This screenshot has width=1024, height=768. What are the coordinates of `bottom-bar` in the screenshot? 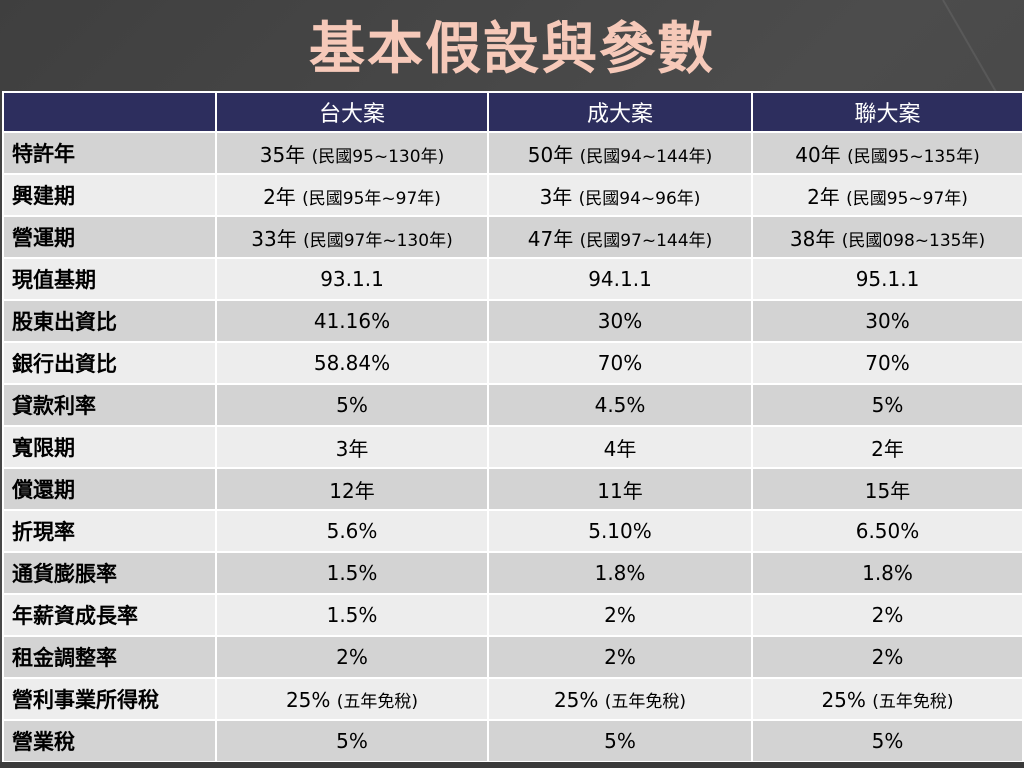 It's located at (512, 765).